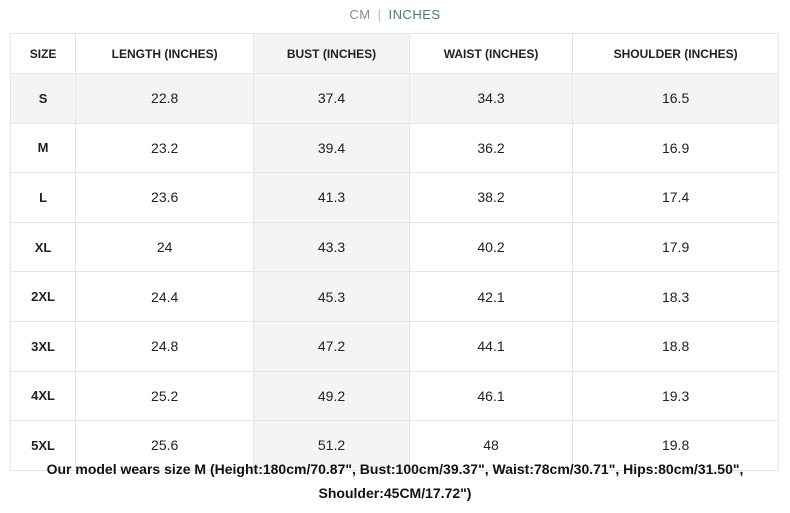 Image resolution: width=790 pixels, height=513 pixels. I want to click on header-bust: BUST (INCHES), so click(331, 53).